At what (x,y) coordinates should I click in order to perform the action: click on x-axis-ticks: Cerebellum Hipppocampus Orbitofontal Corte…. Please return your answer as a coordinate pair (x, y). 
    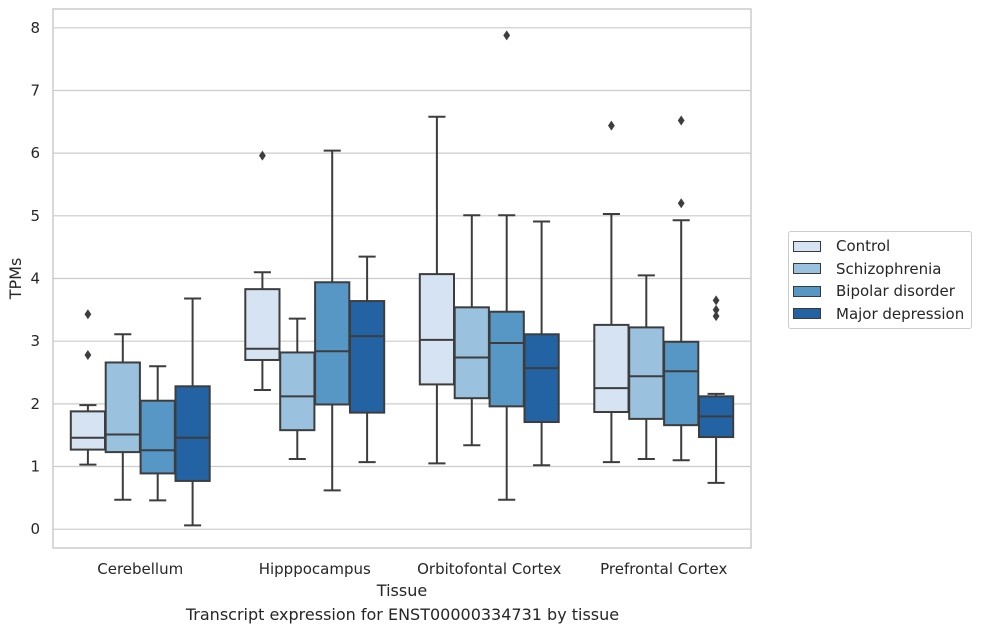
    Looking at the image, I should click on (412, 569).